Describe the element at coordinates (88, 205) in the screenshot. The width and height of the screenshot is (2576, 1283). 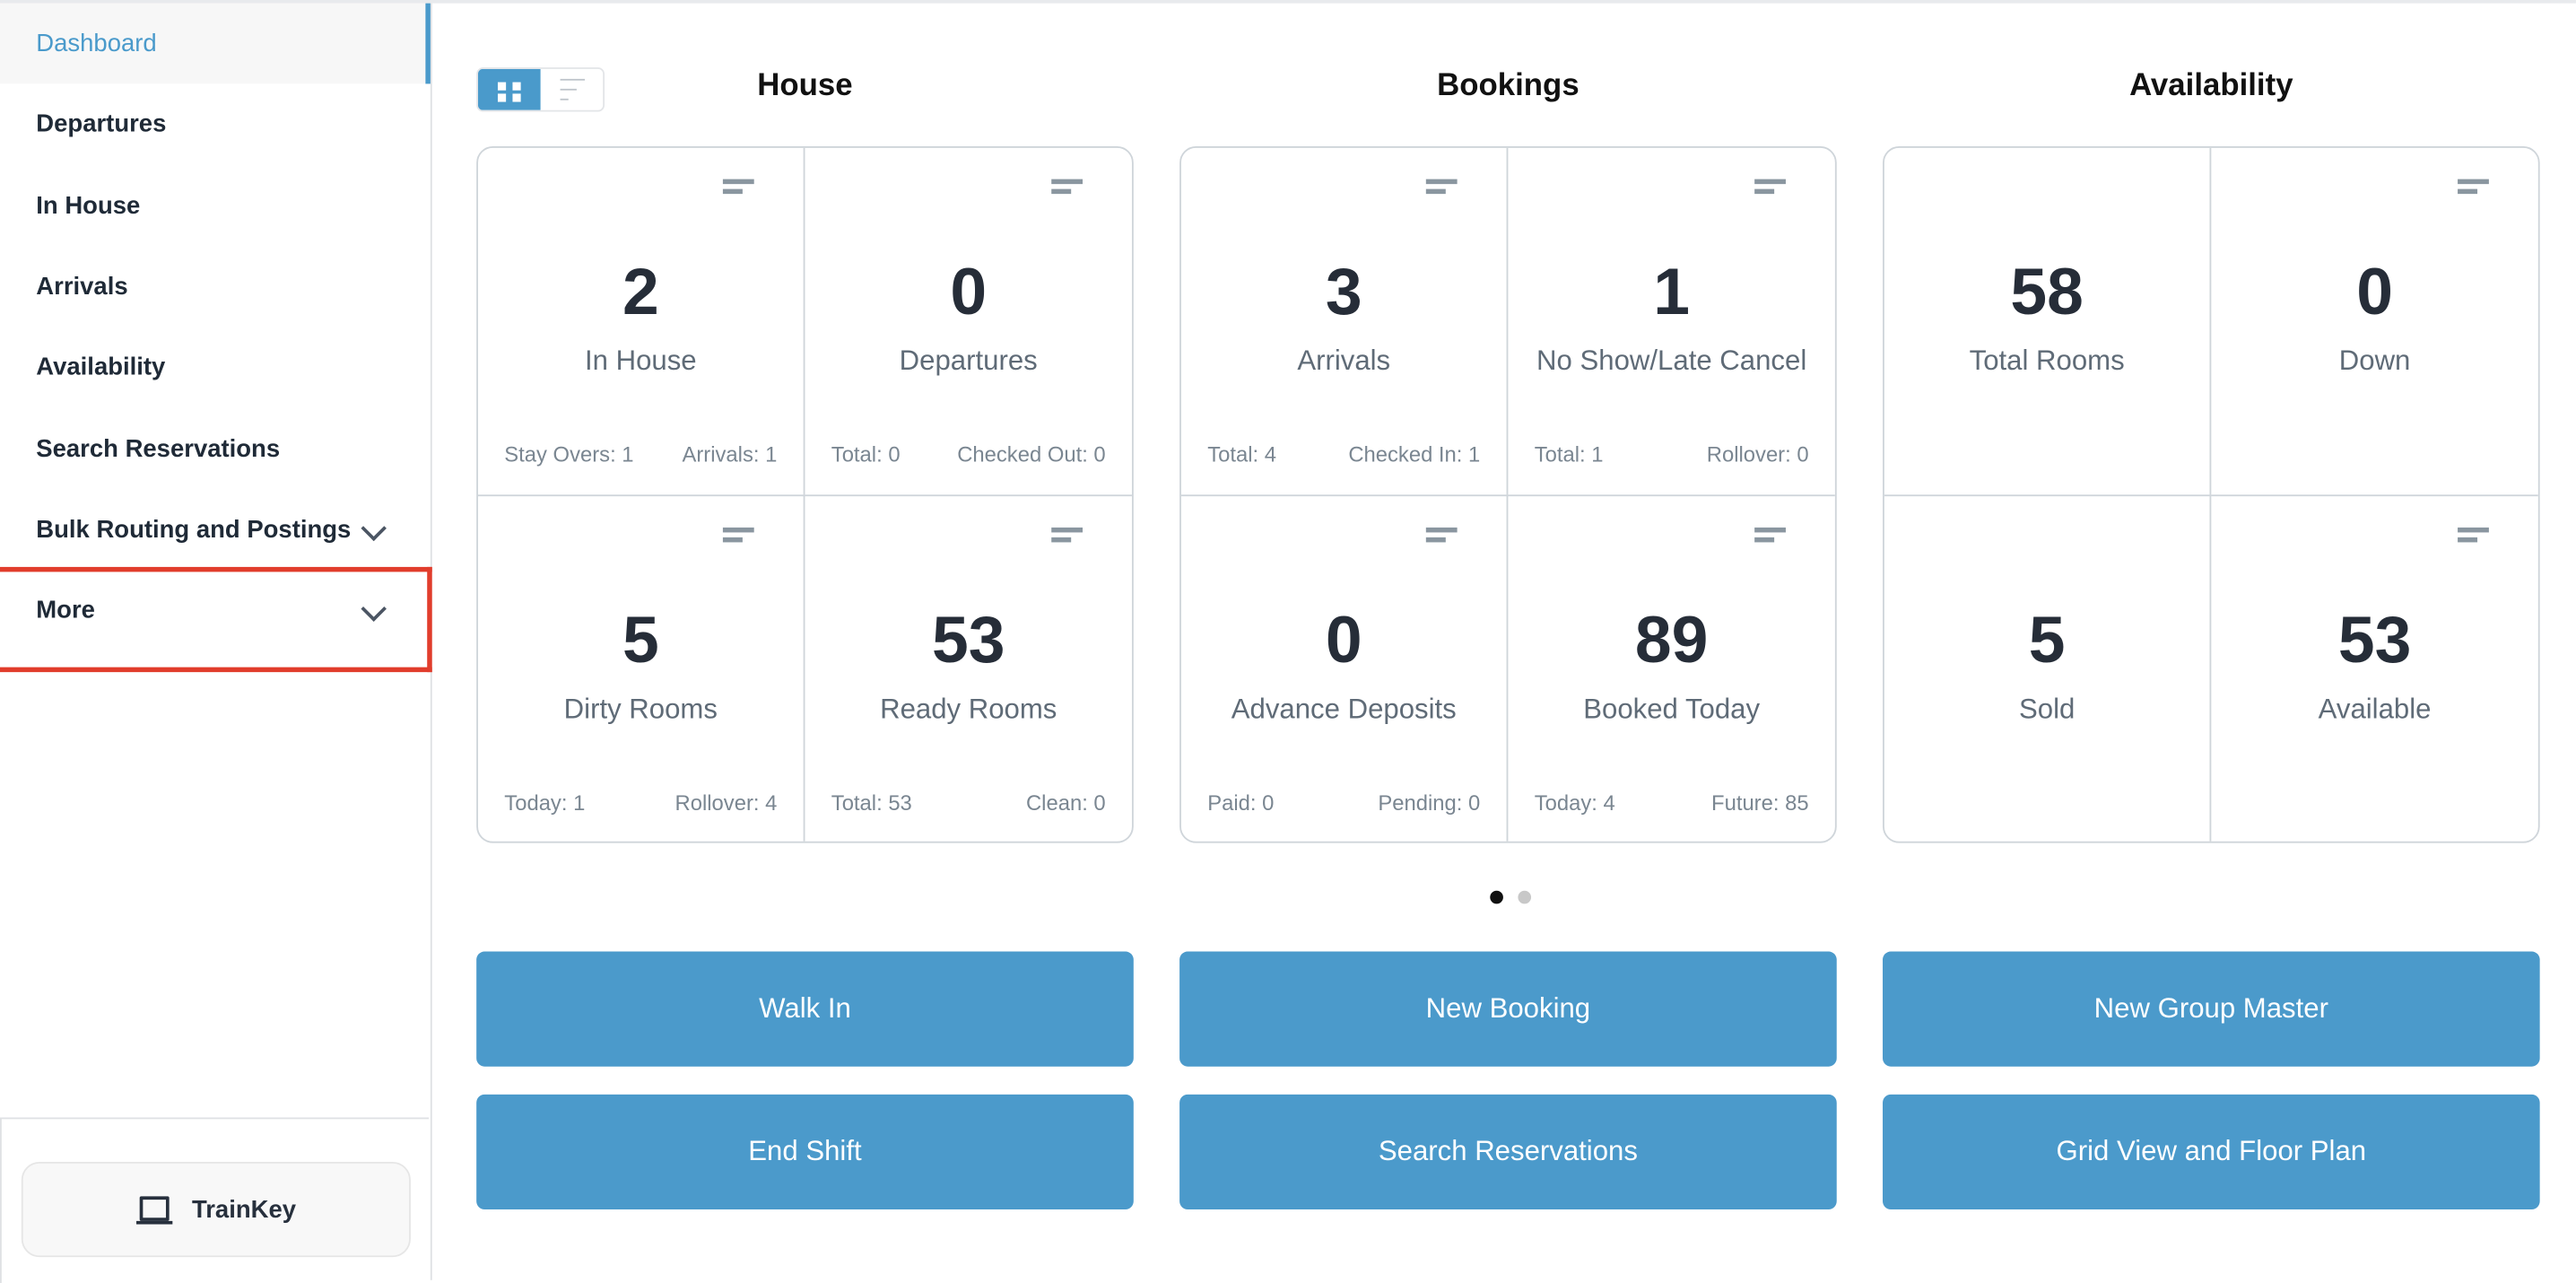
I see `sidebar-item-label: In House` at that location.